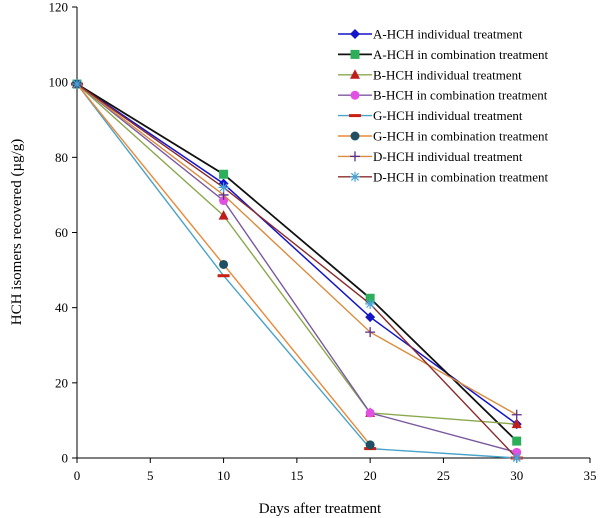 Image resolution: width=600 pixels, height=518 pixels. What do you see at coordinates (150, 475) in the screenshot?
I see `x-tick-label: 5` at bounding box center [150, 475].